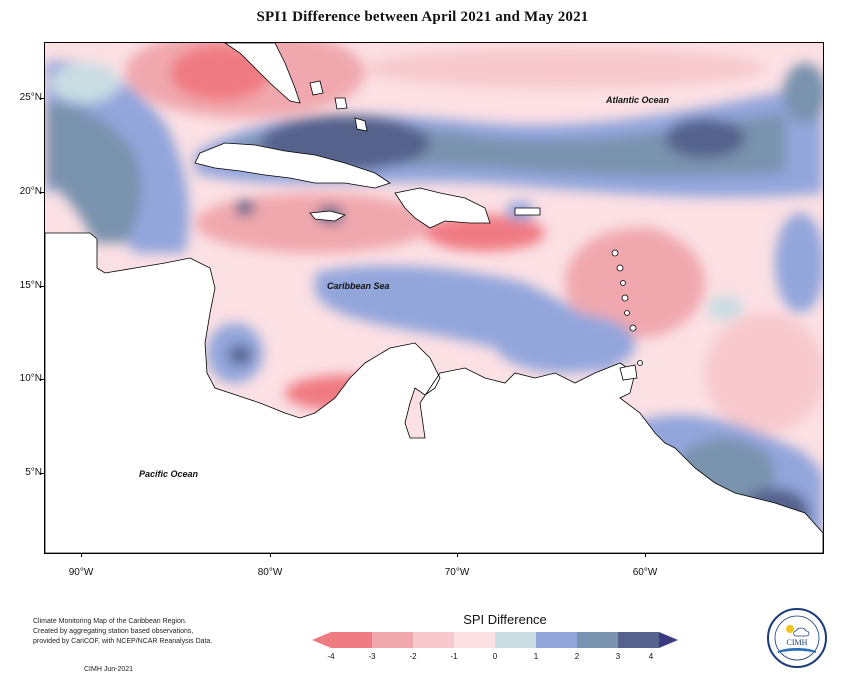 This screenshot has height=684, width=845. Describe the element at coordinates (321, 640) in the screenshot. I see `legend-arrow-left` at that location.